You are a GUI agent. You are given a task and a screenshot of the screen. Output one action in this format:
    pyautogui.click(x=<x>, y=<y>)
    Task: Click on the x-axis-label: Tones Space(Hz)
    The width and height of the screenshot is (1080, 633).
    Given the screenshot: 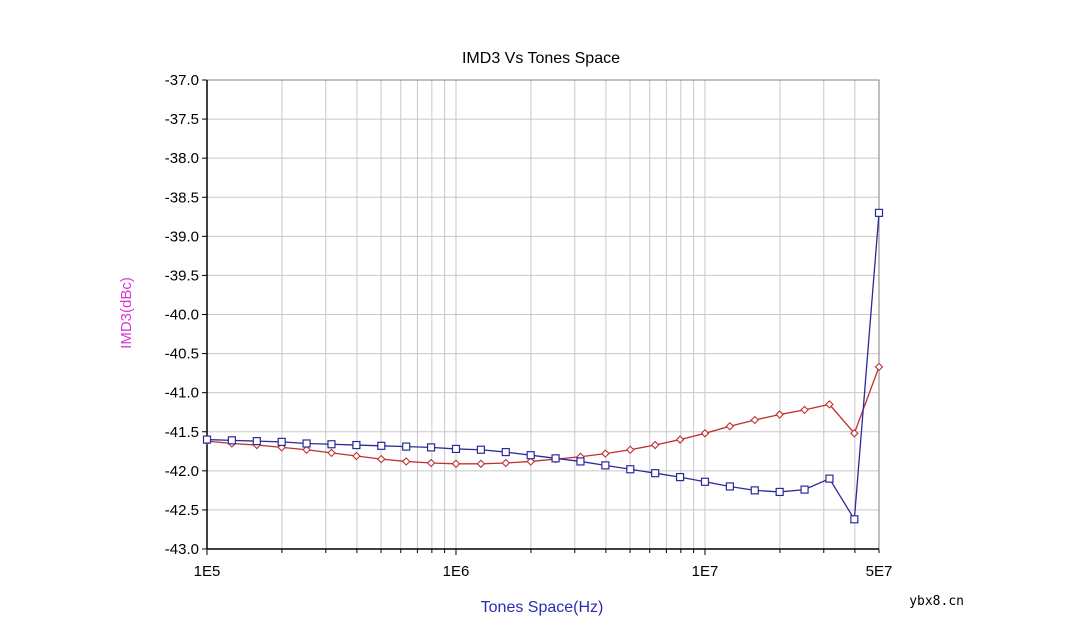 What is the action you would take?
    pyautogui.click(x=542, y=607)
    